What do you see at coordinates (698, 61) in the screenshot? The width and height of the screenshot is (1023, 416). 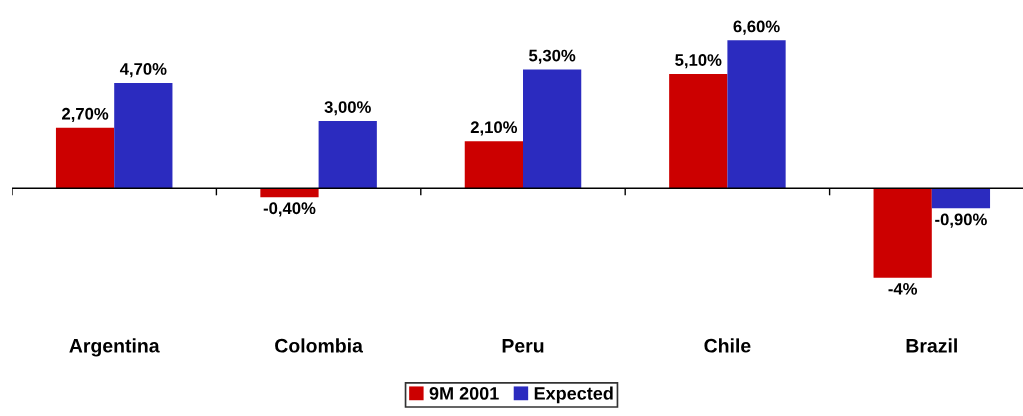 I see `data-label: 5,10%` at bounding box center [698, 61].